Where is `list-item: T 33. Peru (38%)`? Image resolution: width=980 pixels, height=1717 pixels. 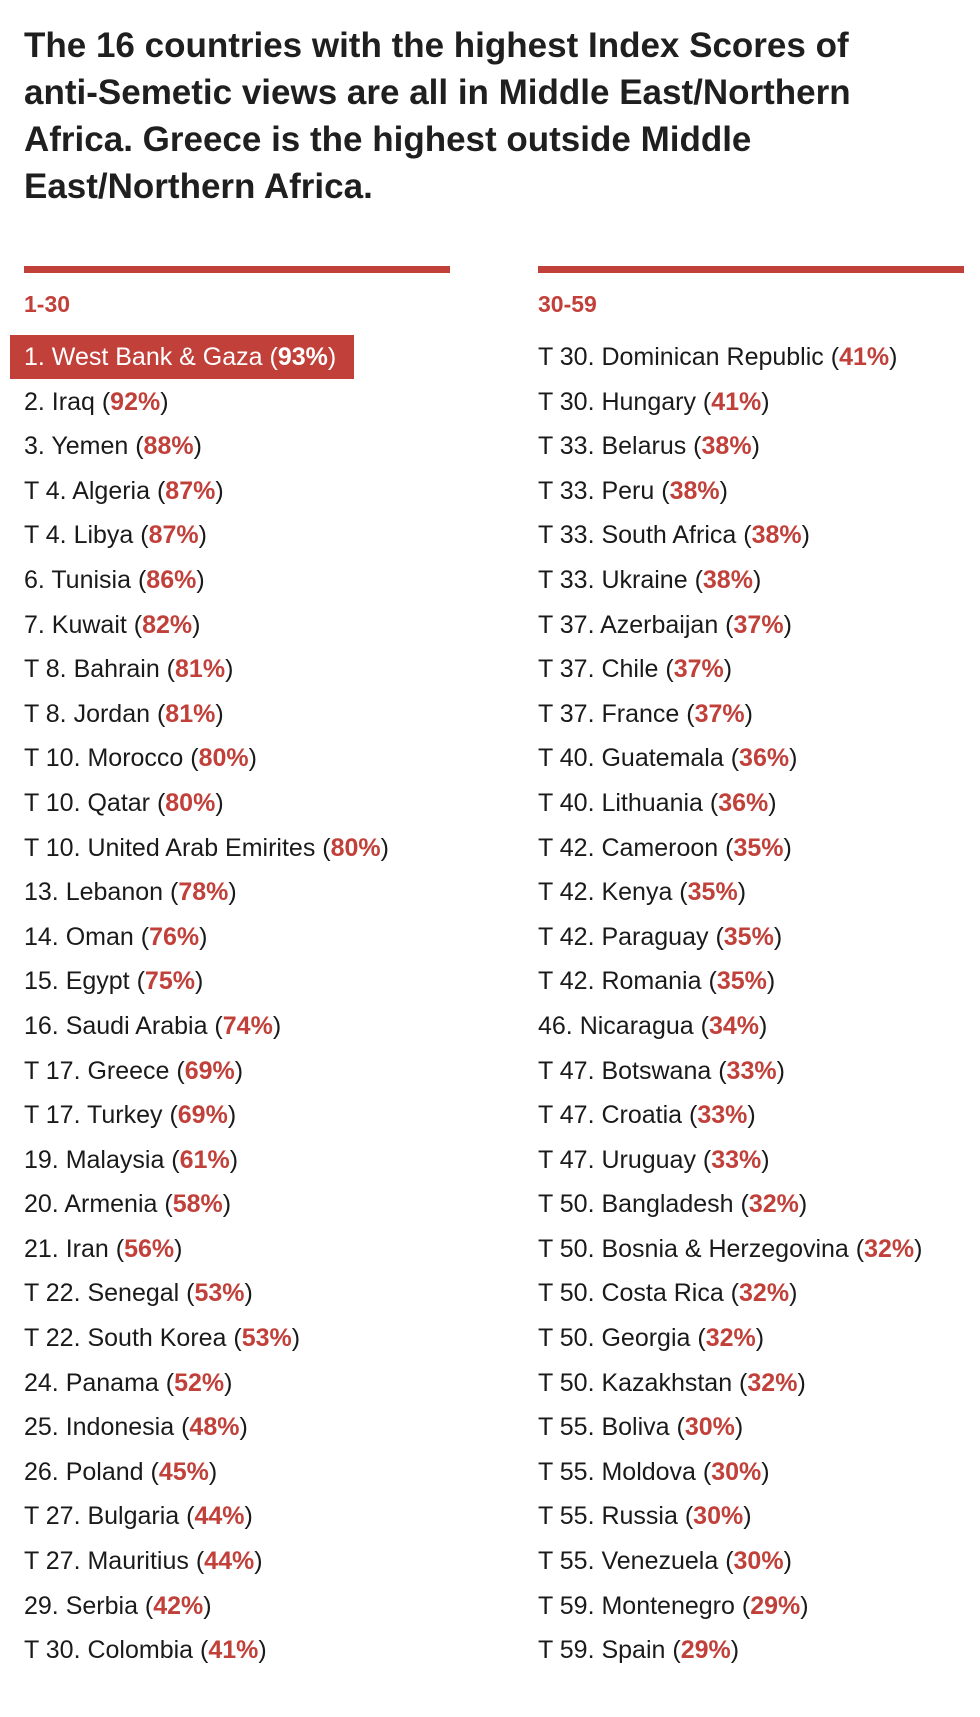
list-item: T 33. Peru (38%) is located at coordinates (751, 491).